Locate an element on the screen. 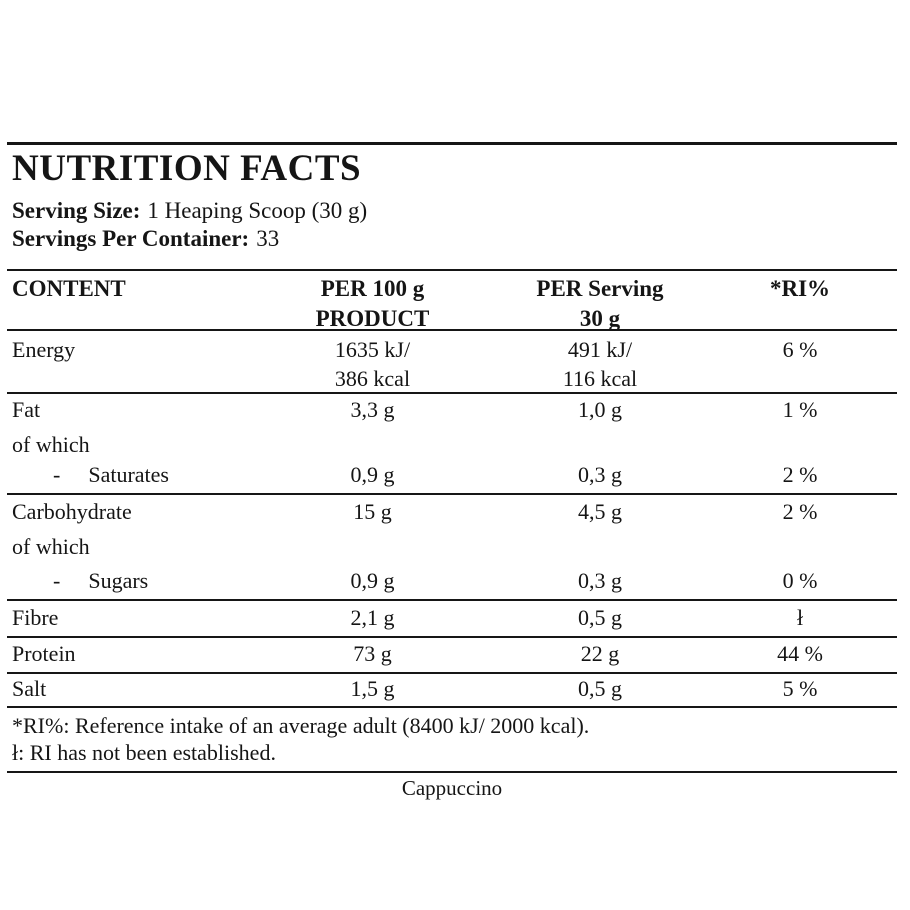  servings-count-value: 33 is located at coordinates (268, 238).